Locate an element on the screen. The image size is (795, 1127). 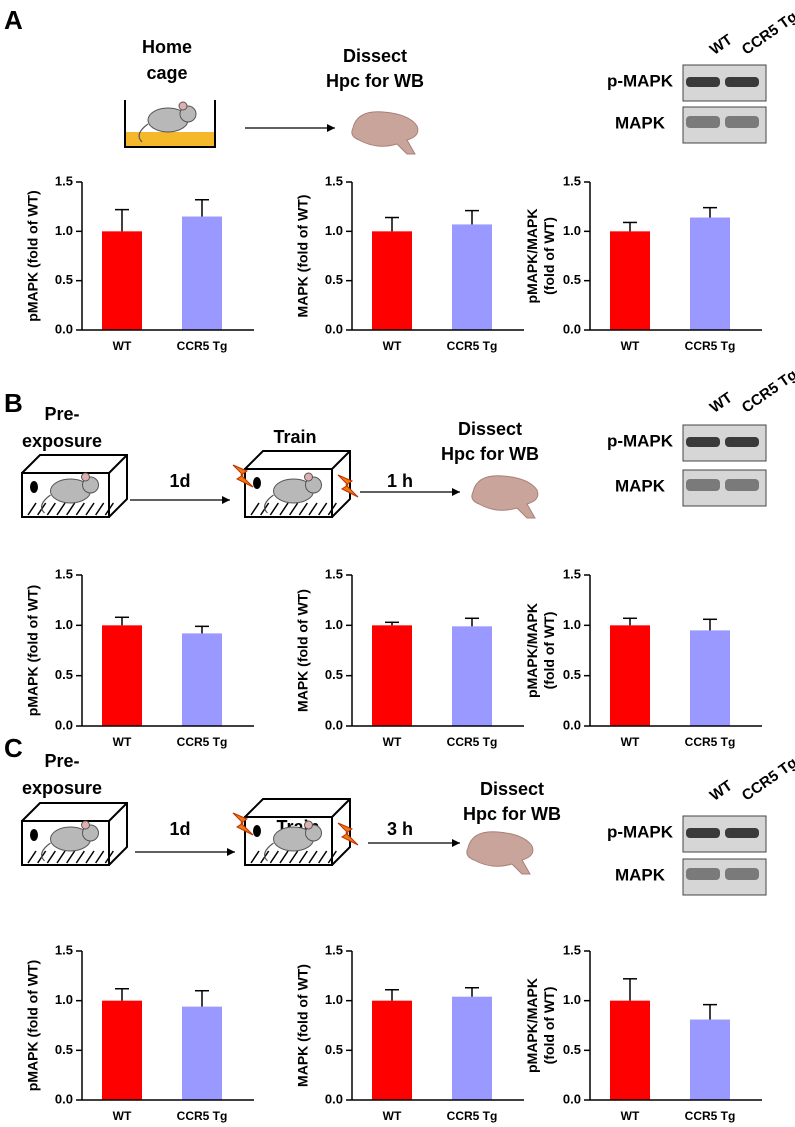
panel-label: A is located at coordinates (13, 20).